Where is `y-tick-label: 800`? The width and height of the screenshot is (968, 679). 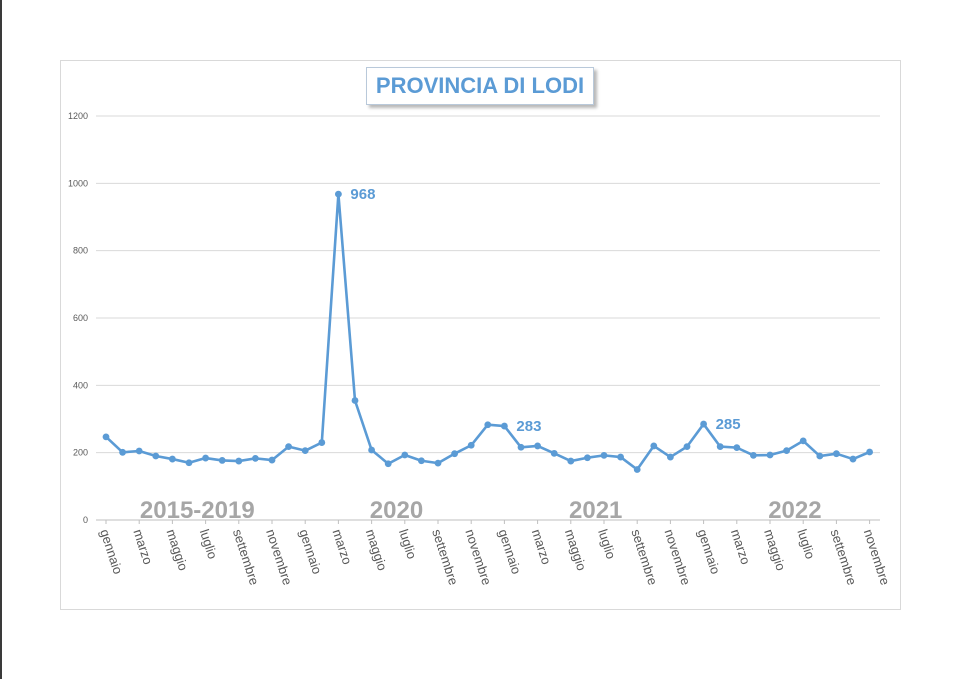
y-tick-label: 800 is located at coordinates (80, 251).